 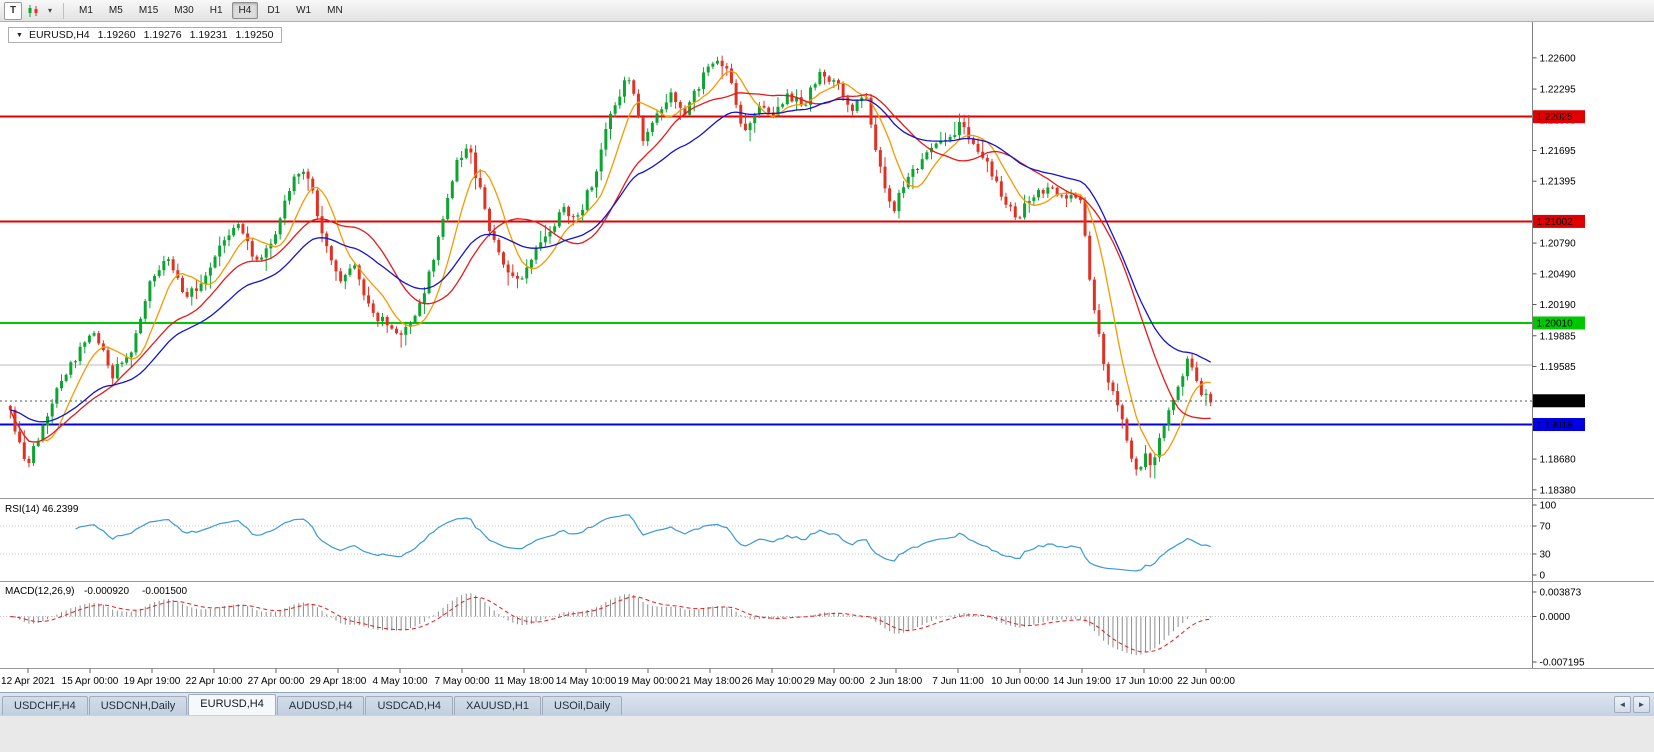 I want to click on macd-panel: MACD(12,26,9) -0.000920 -0.001500, so click(x=827, y=618).